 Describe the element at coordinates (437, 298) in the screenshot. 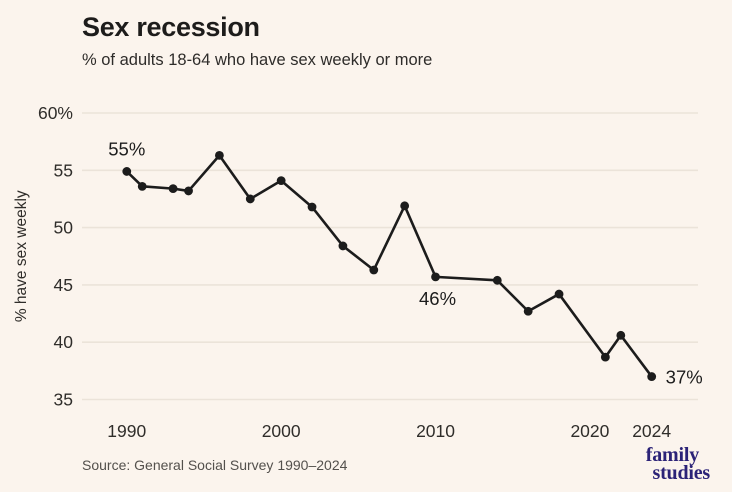

I see `data-label: 46%` at that location.